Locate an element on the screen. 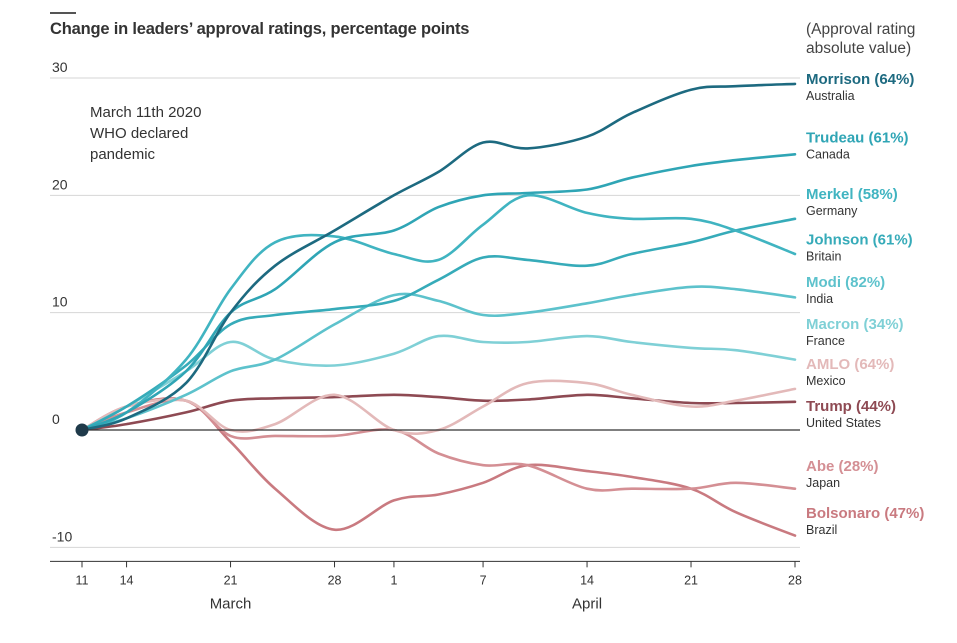 Image resolution: width=957 pixels, height=643 pixels. y-tick-label-20: 20 is located at coordinates (60, 184).